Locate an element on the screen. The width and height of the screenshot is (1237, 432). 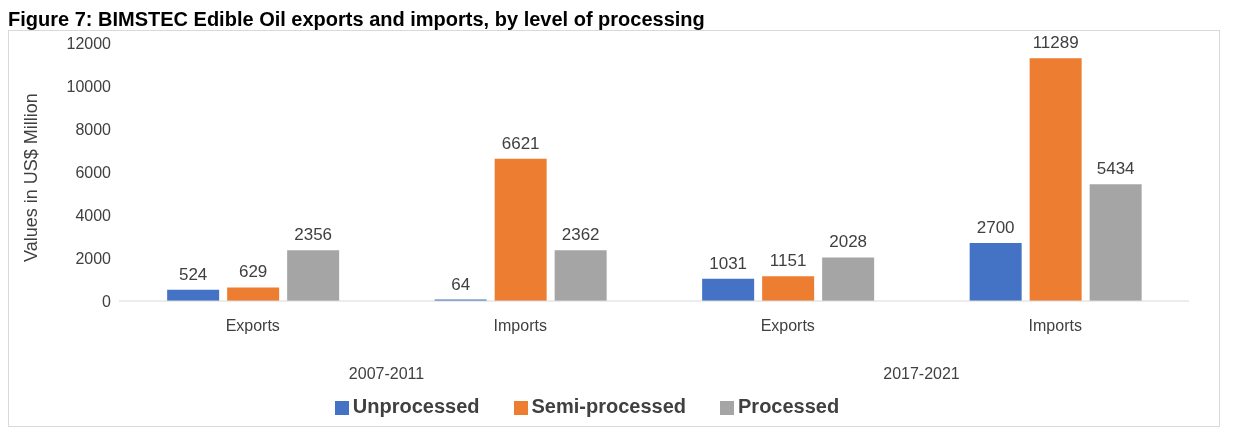
legend-label: Unprocessed is located at coordinates (416, 406).